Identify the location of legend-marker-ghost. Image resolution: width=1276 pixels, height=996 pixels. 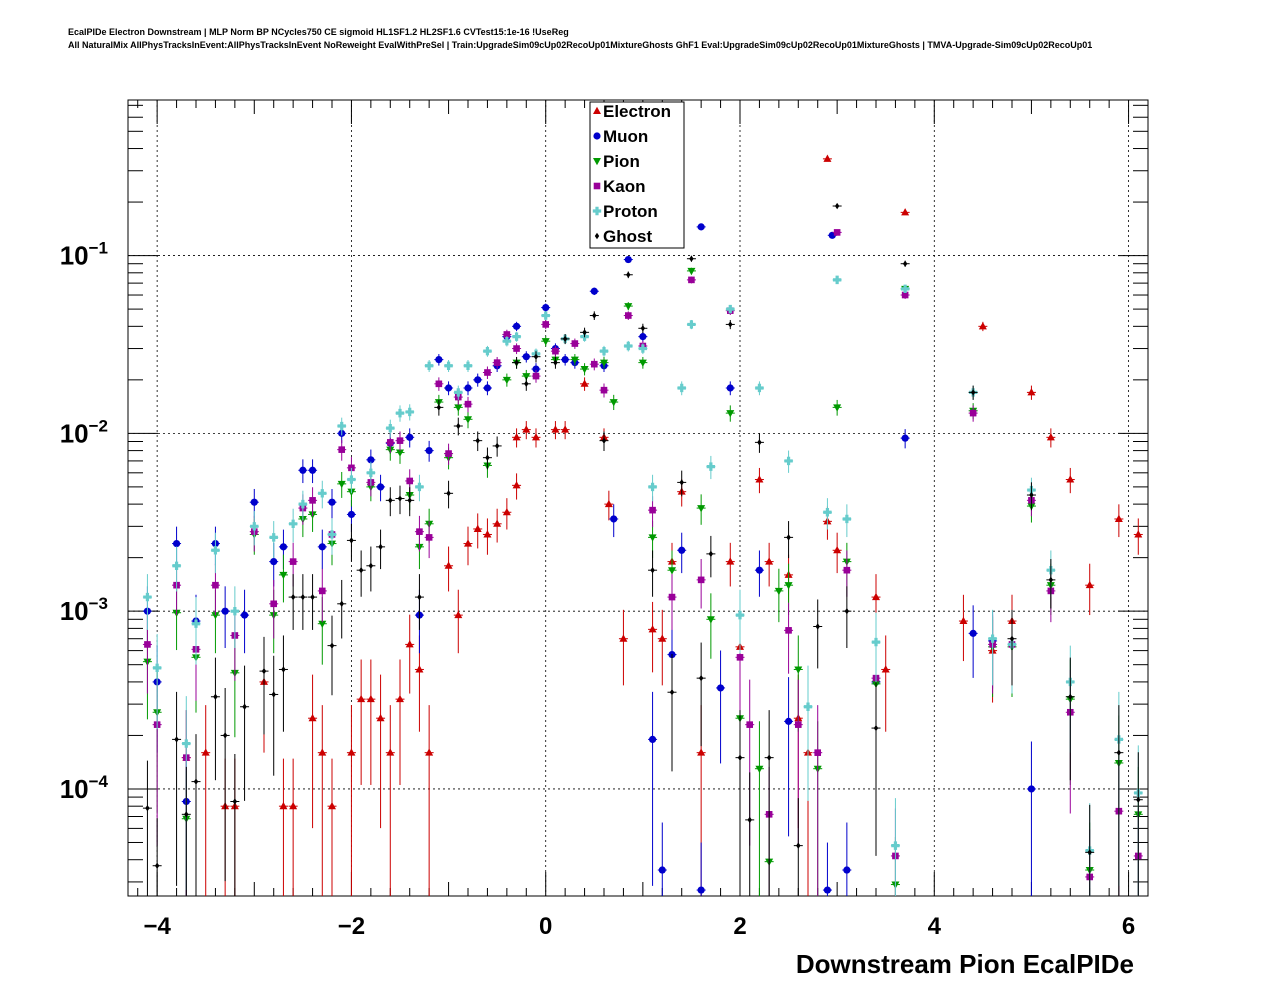
(597, 236).